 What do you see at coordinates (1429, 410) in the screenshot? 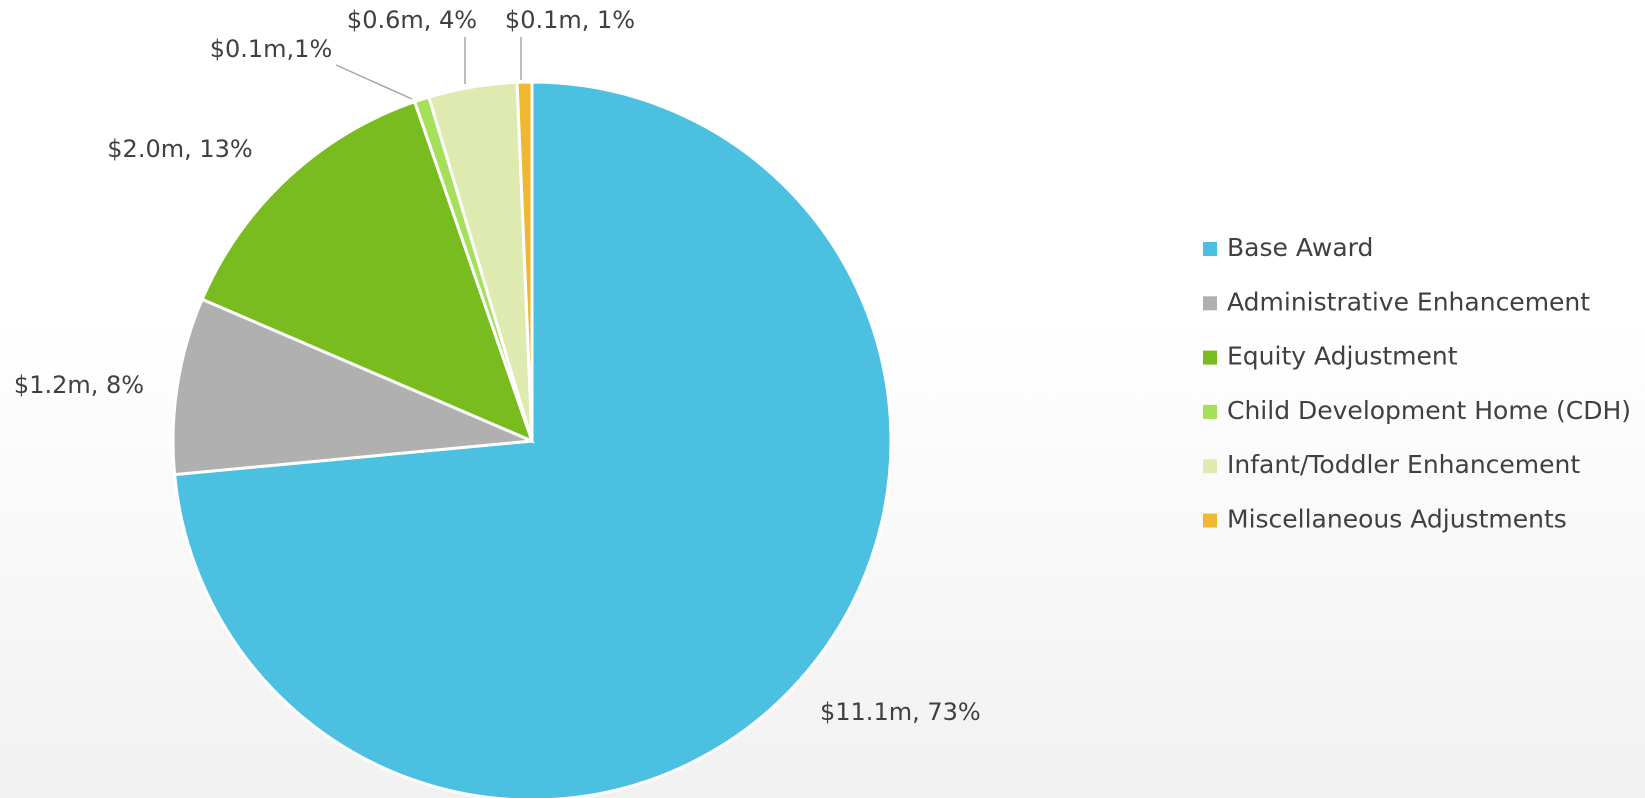
I see `legend-label: Child Development Home (CDH)` at bounding box center [1429, 410].